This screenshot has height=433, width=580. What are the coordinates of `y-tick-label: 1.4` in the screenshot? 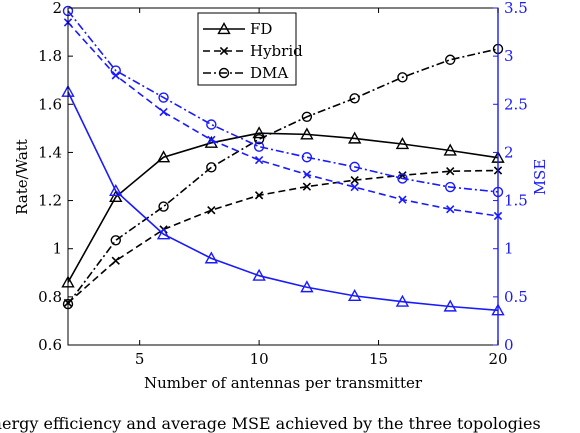 It's located at (50, 152).